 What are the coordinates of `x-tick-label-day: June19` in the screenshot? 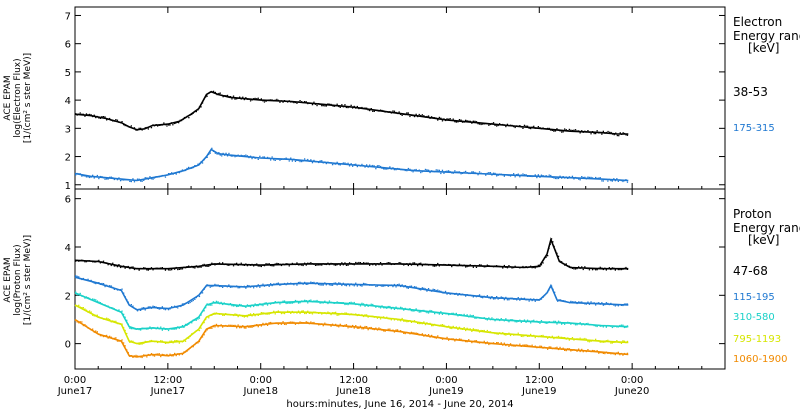 It's located at (539, 391).